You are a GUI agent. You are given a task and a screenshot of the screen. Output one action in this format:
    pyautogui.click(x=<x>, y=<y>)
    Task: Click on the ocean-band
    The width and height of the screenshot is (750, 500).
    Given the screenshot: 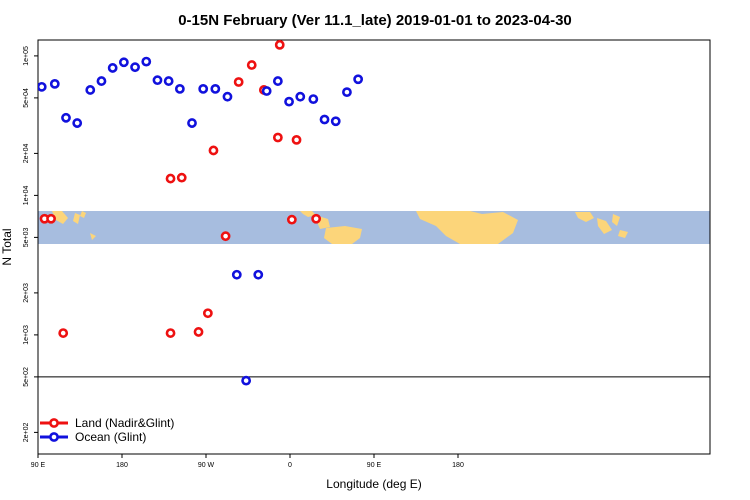 What is the action you would take?
    pyautogui.click(x=374, y=227)
    